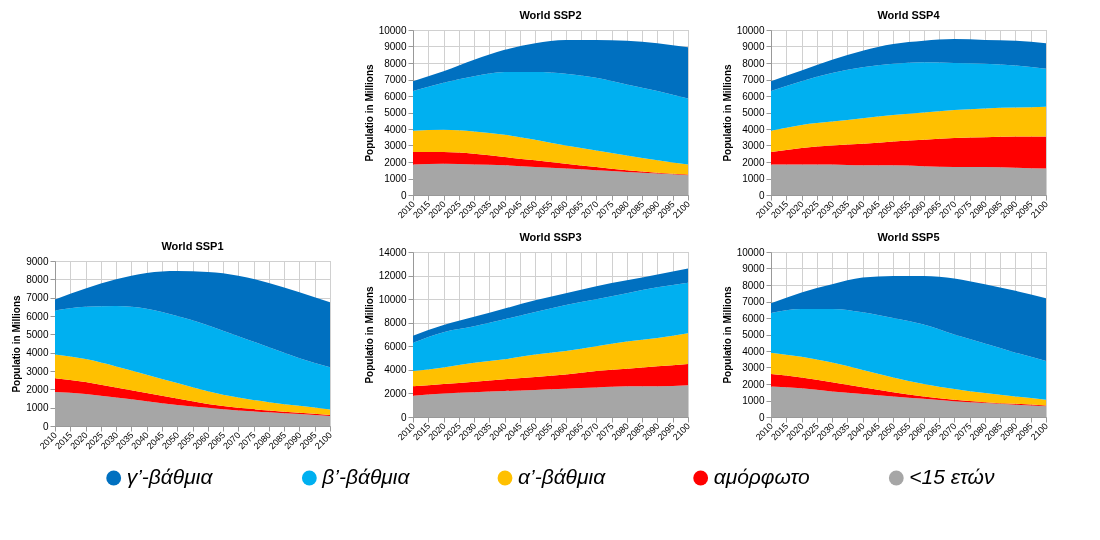 This screenshot has width=1100, height=540. Describe the element at coordinates (550, 237) in the screenshot. I see `chart-title: World SSP3` at that location.